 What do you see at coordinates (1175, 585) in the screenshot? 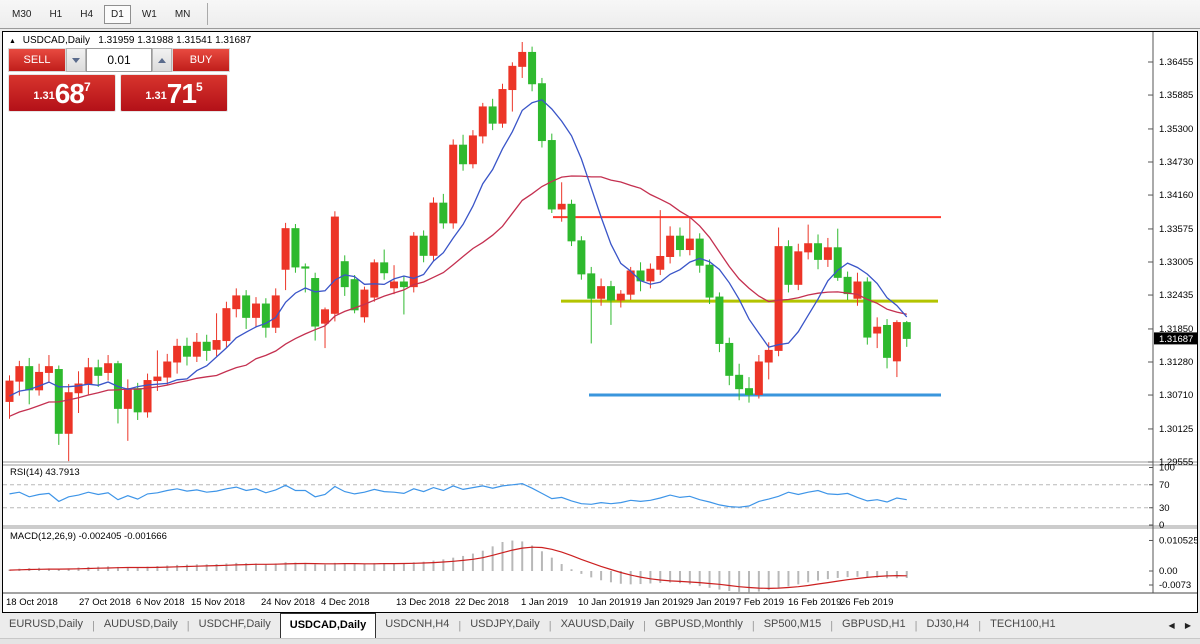
I see `macd-axis-label: -0.0073` at bounding box center [1175, 585].